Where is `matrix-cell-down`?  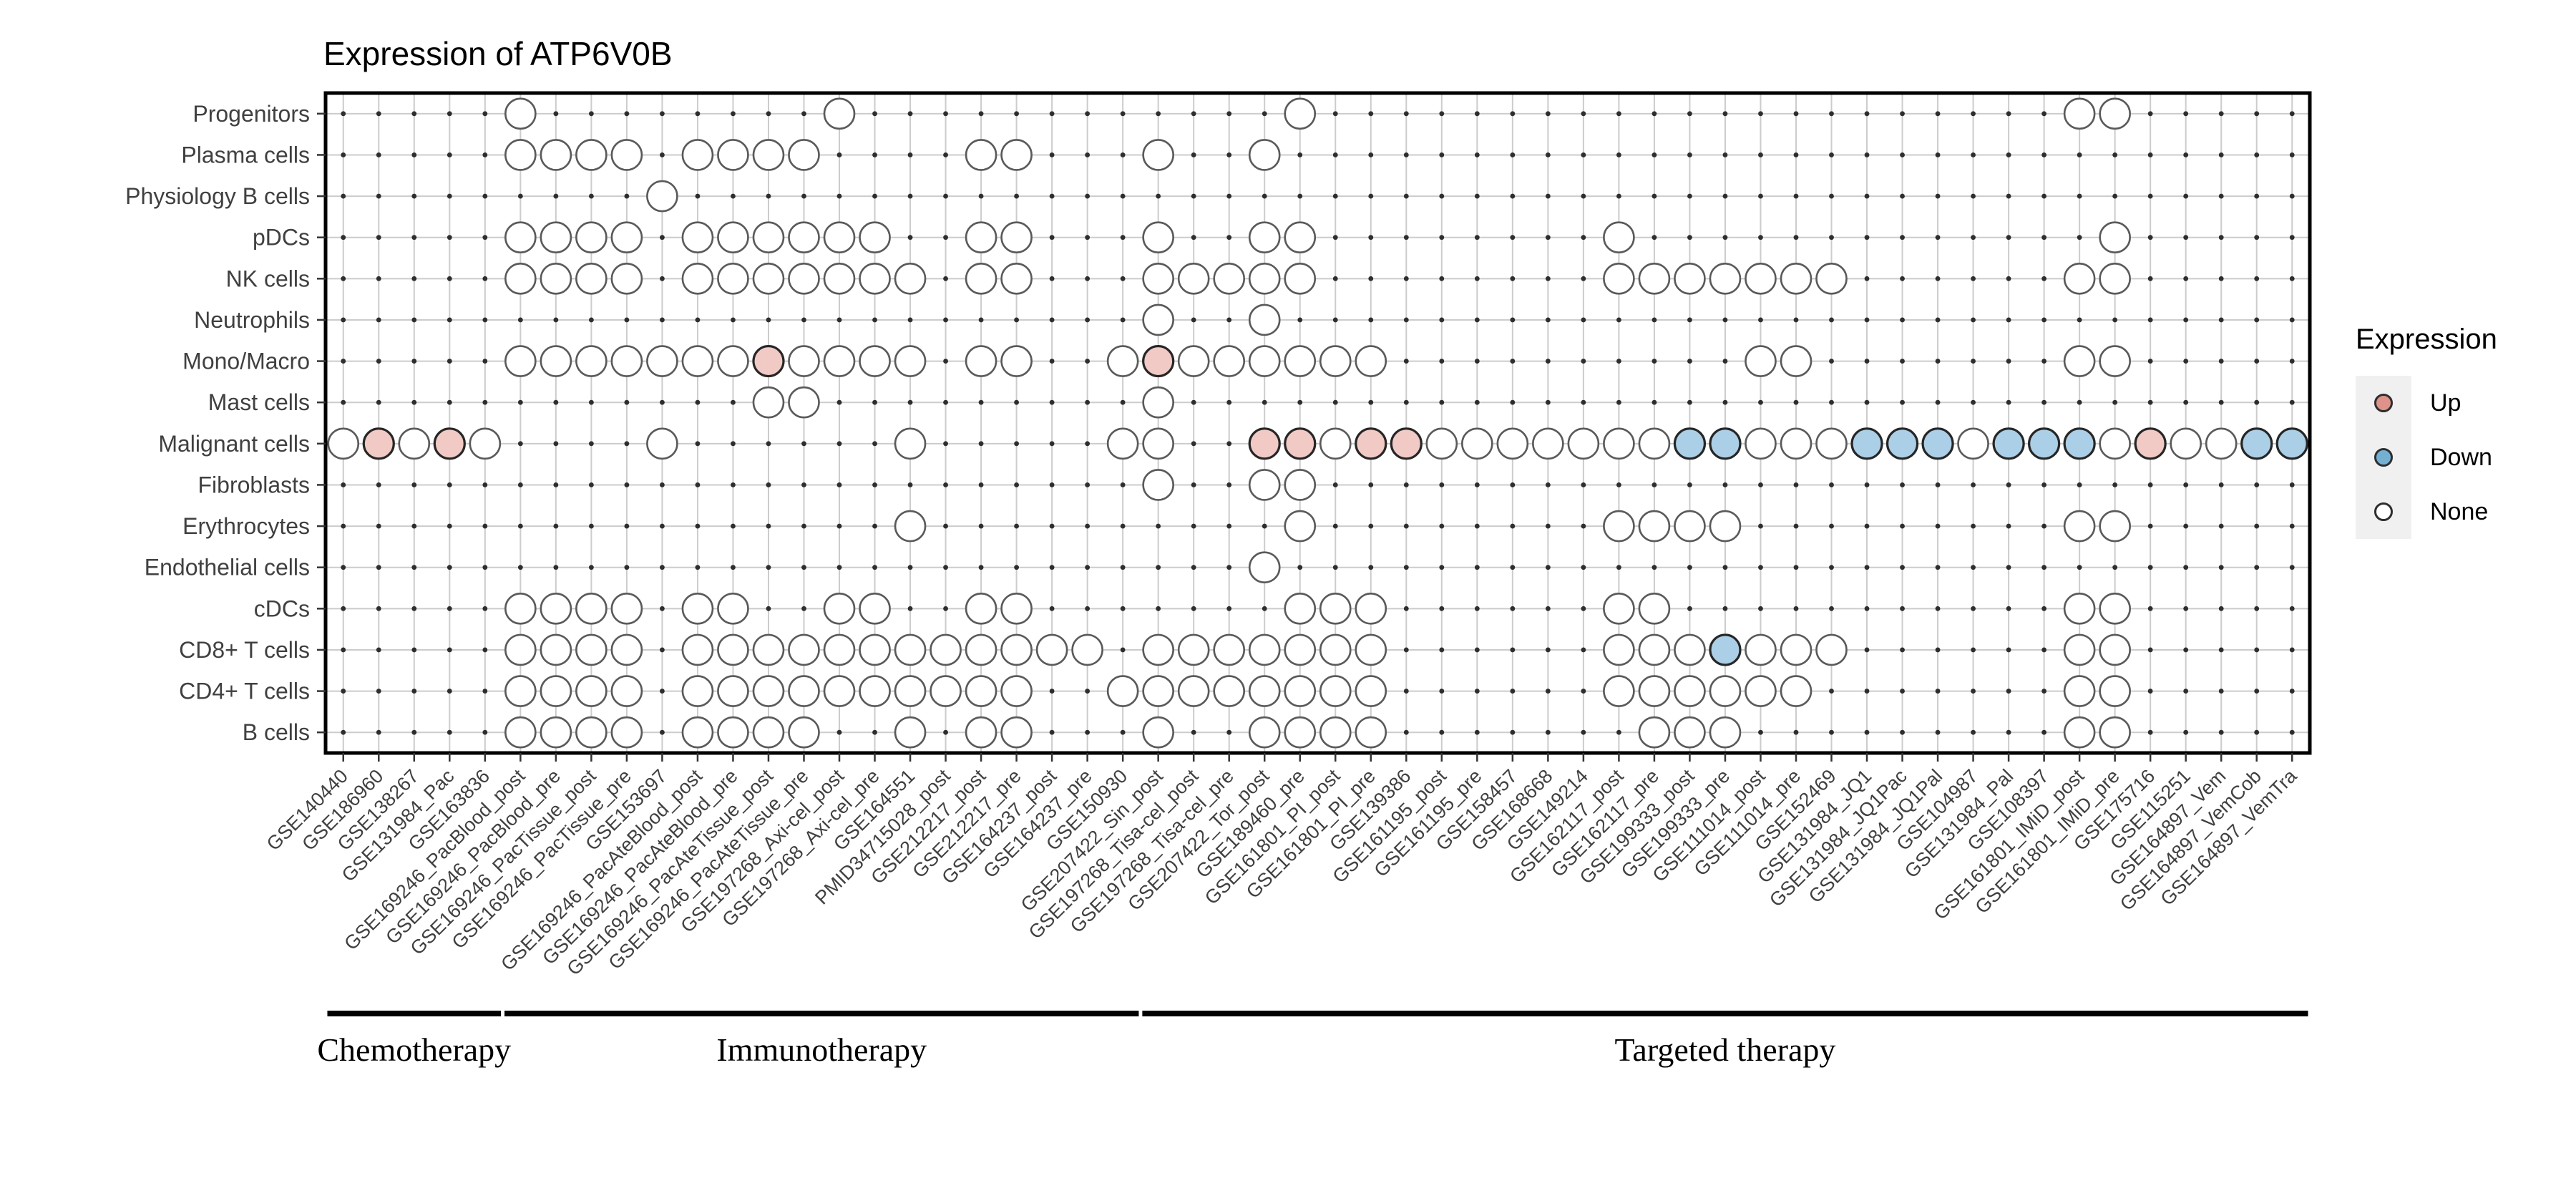
matrix-cell-down is located at coordinates (1902, 443).